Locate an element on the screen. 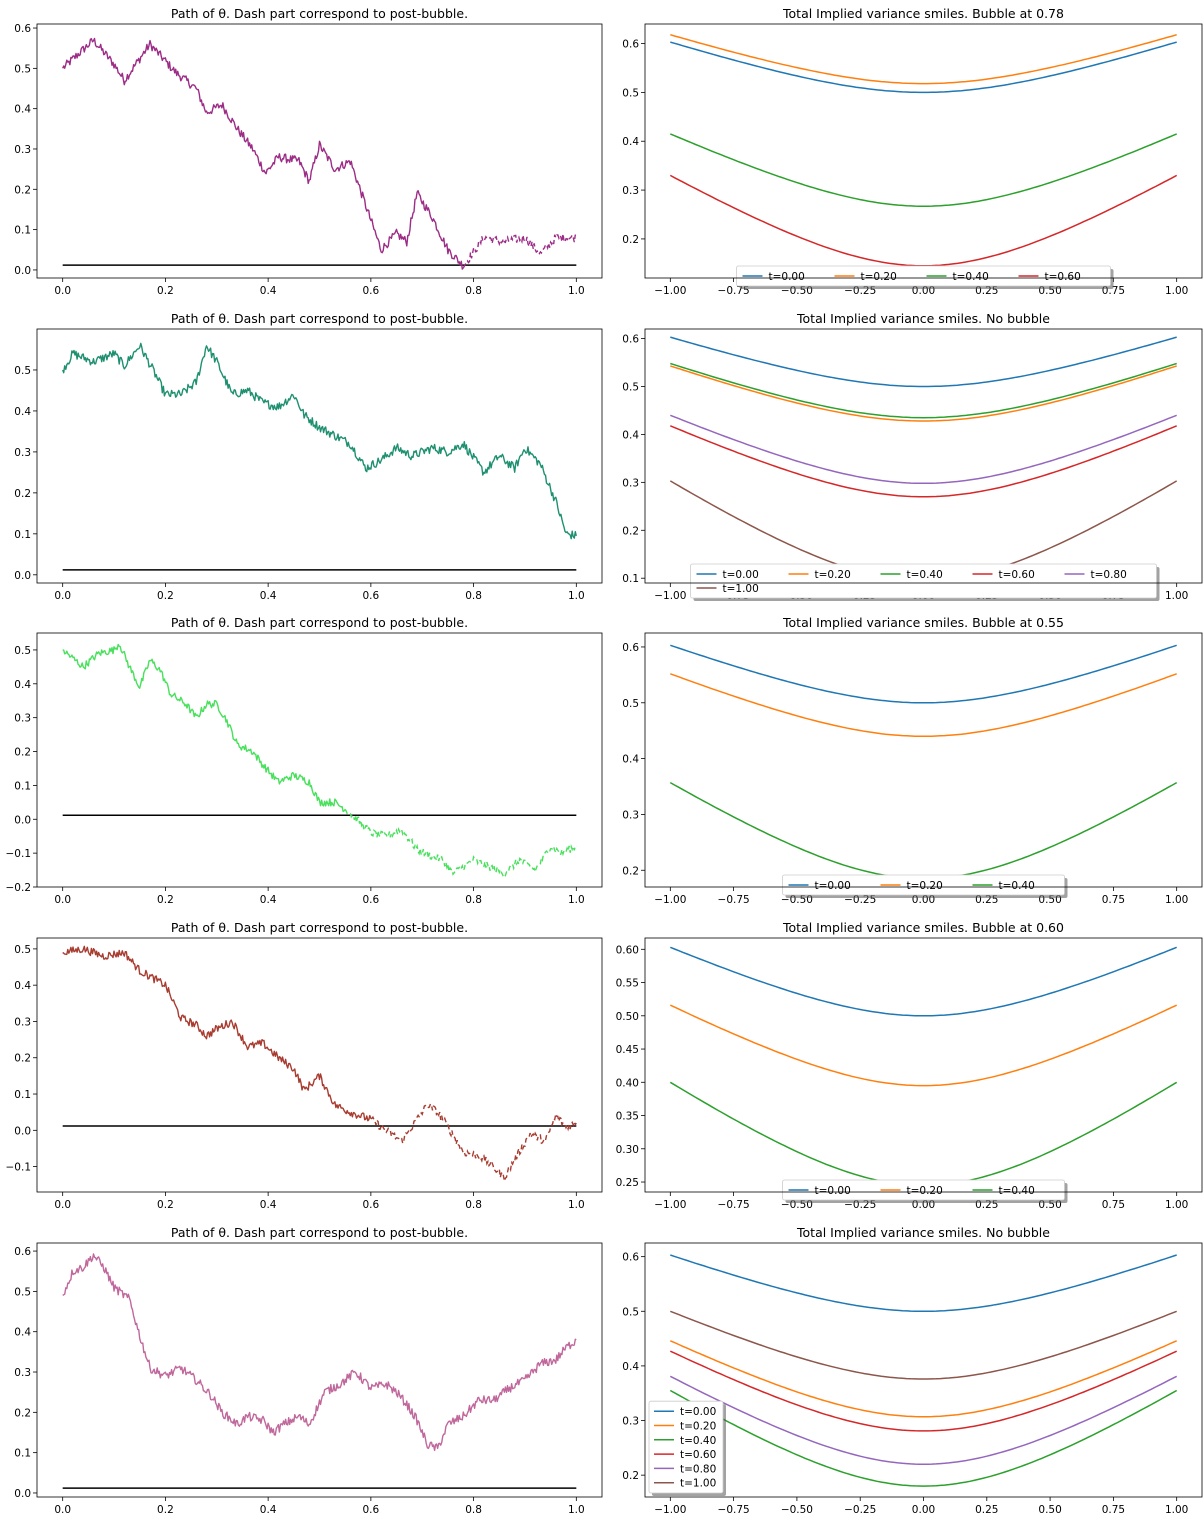 Image resolution: width=1203 pixels, height=1519 pixels. series-line-t=0.40 is located at coordinates (923, 1134).